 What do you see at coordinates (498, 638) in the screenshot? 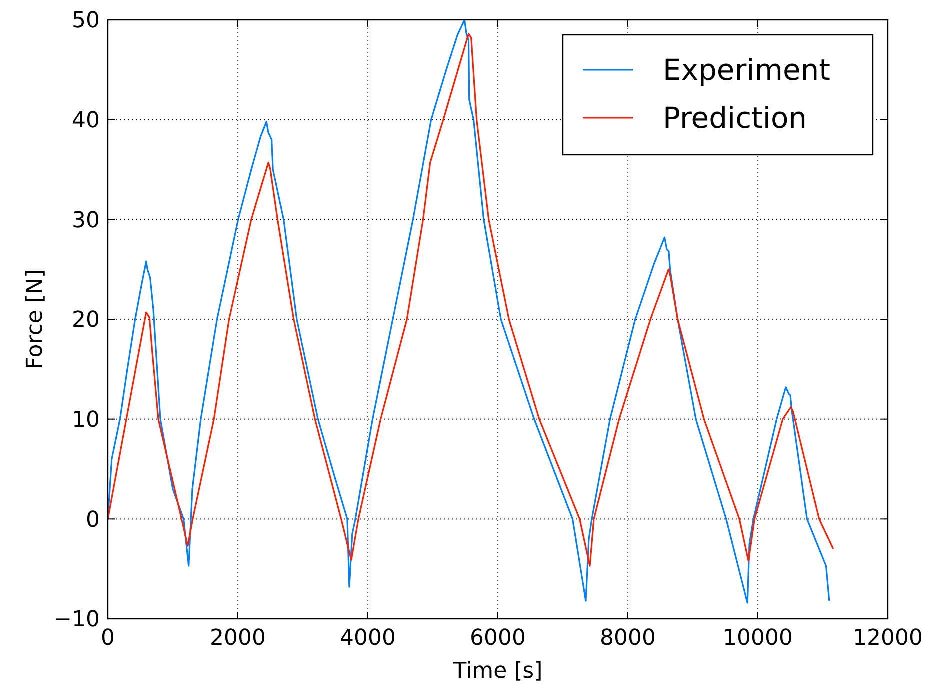
I see `x-tick-label: 6000` at bounding box center [498, 638].